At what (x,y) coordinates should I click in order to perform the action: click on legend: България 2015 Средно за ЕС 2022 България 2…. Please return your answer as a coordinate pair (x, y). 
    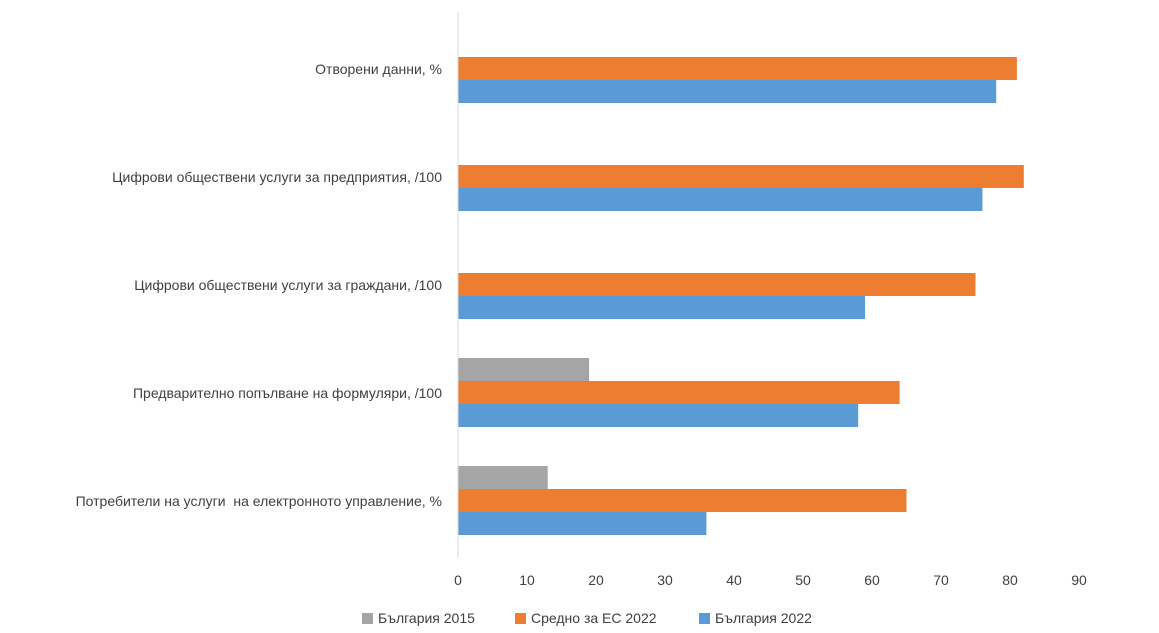
    Looking at the image, I should click on (587, 618).